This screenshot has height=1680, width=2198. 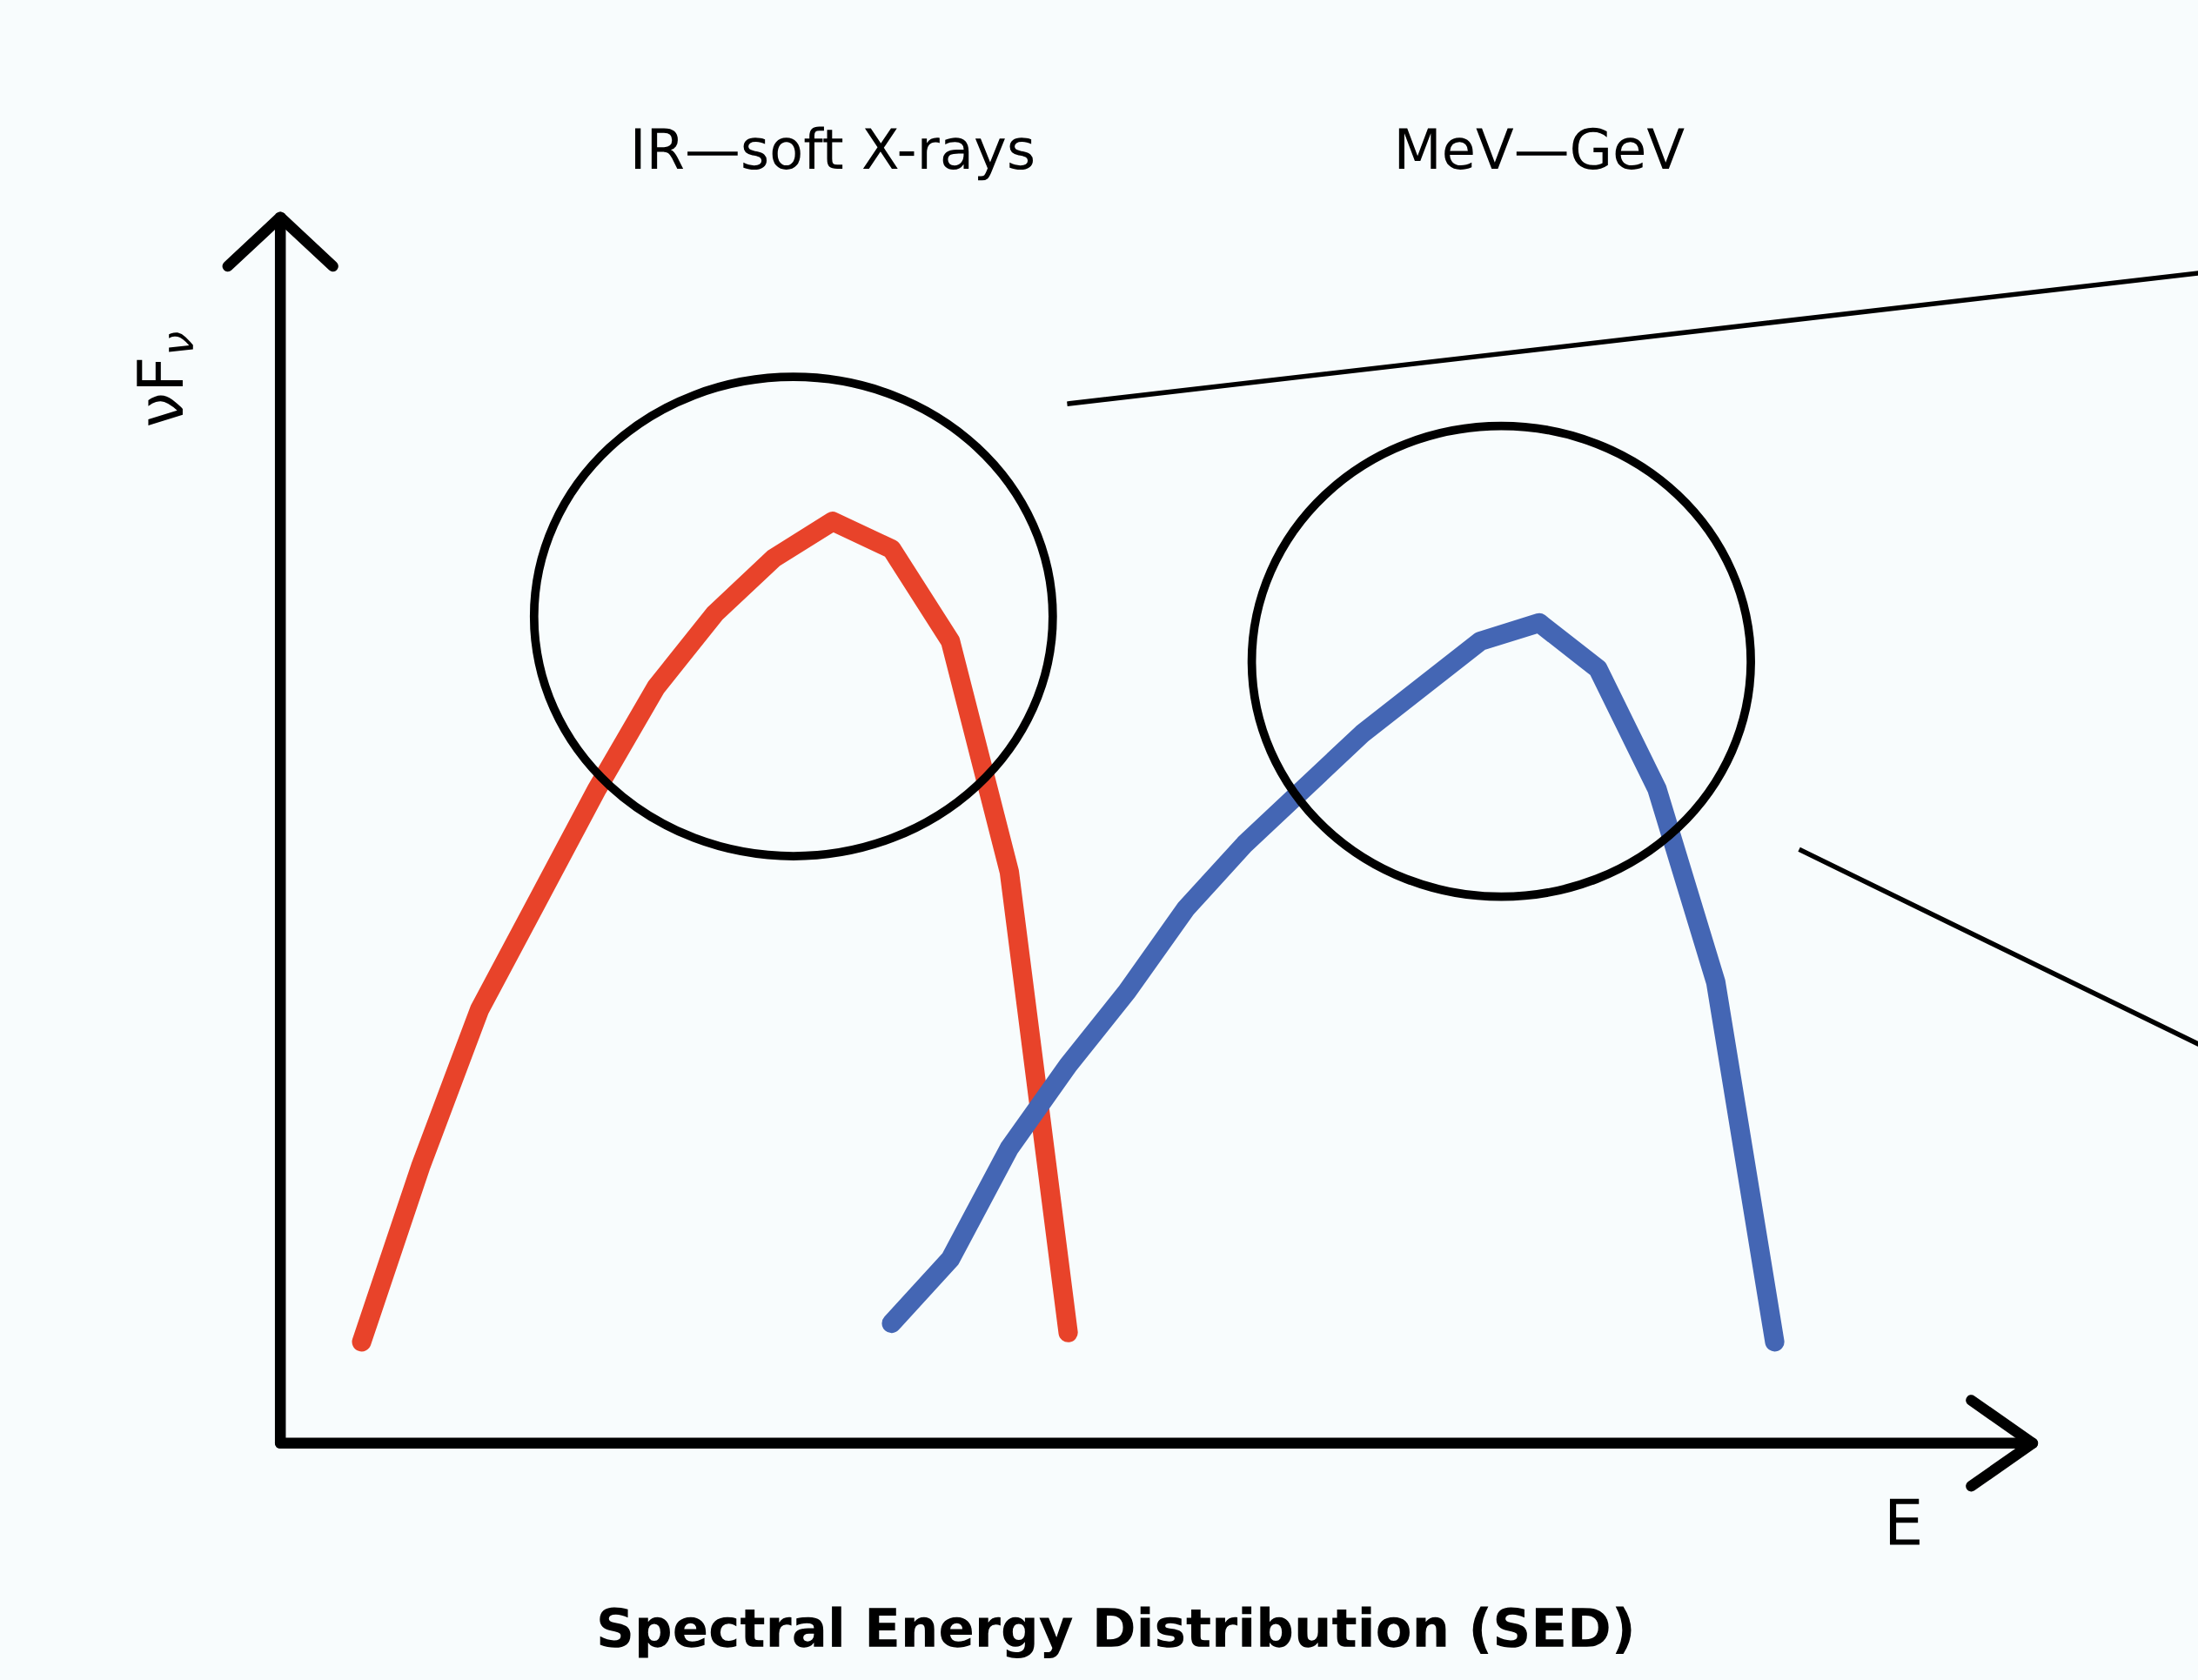 I want to click on y-axis-title: νF$_{ν}$, so click(x=165, y=378).